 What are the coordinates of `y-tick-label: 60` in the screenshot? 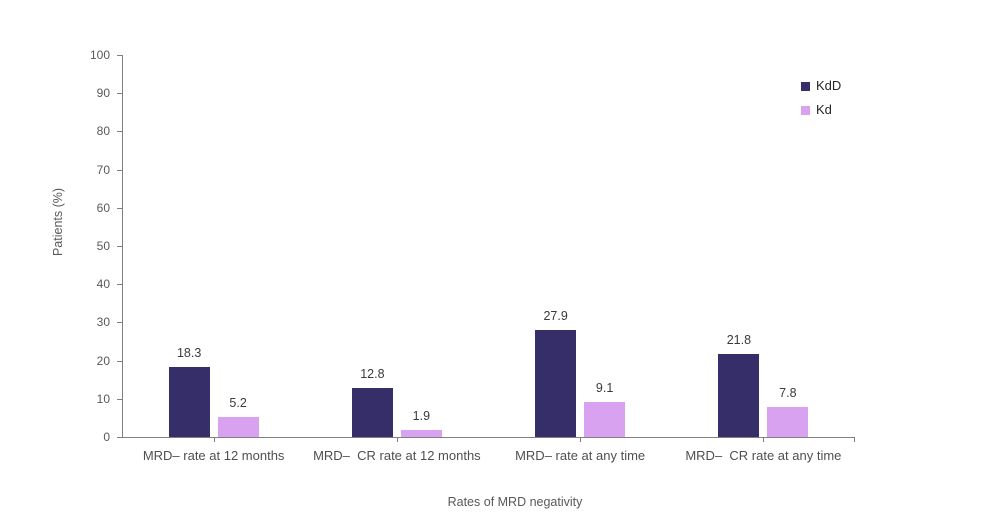 It's located at (103, 207).